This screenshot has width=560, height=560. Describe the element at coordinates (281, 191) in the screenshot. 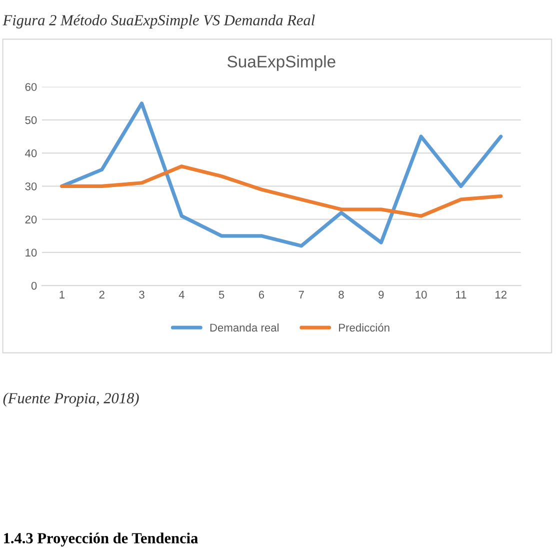

I see `line-series` at that location.